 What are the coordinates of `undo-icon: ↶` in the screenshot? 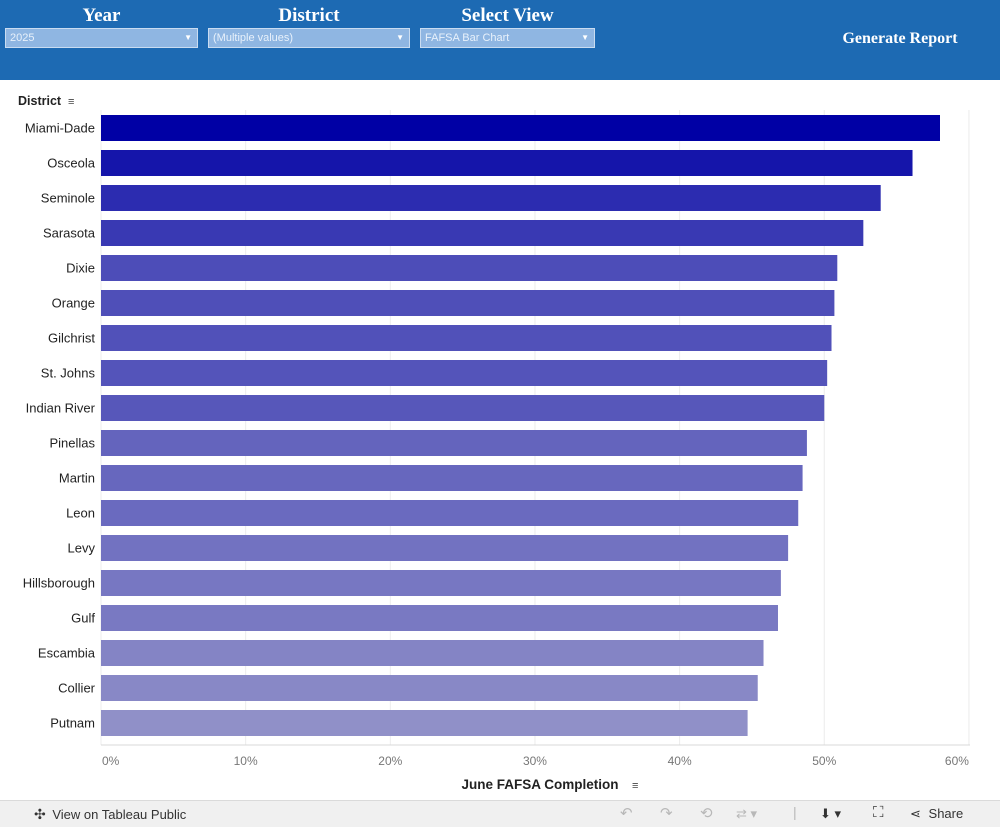 It's located at (626, 813).